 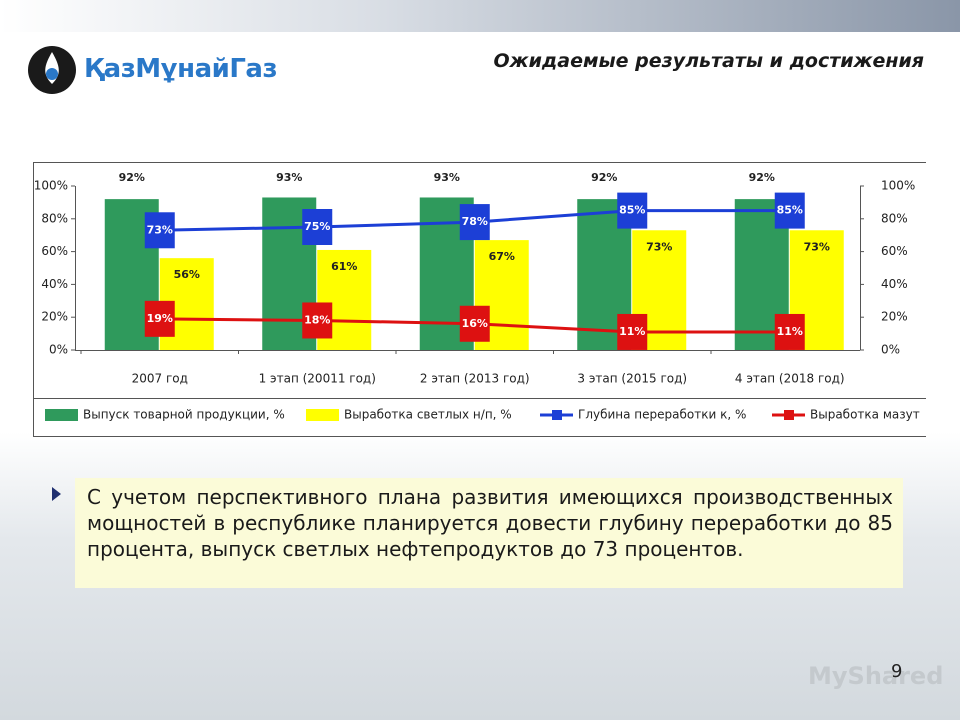 What do you see at coordinates (897, 671) in the screenshot?
I see `page-number: 9` at bounding box center [897, 671].